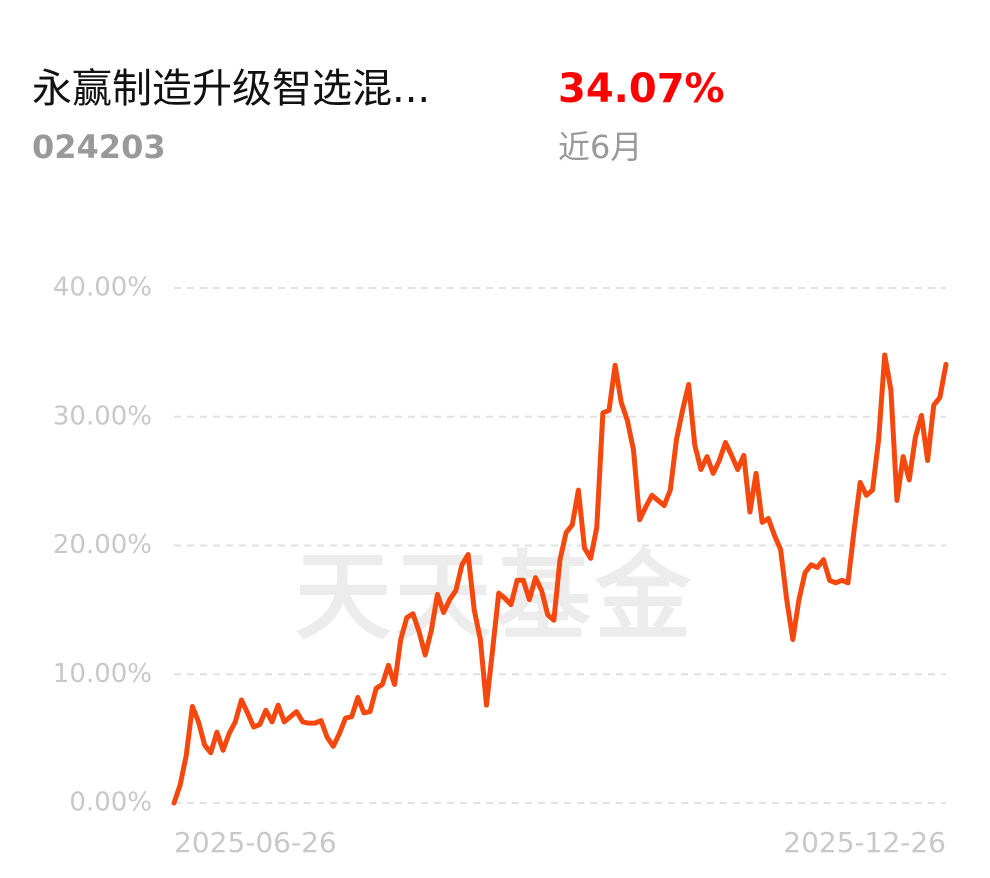  Describe the element at coordinates (864, 842) in the screenshot. I see `x-tick-label: 2025-12-26` at that location.